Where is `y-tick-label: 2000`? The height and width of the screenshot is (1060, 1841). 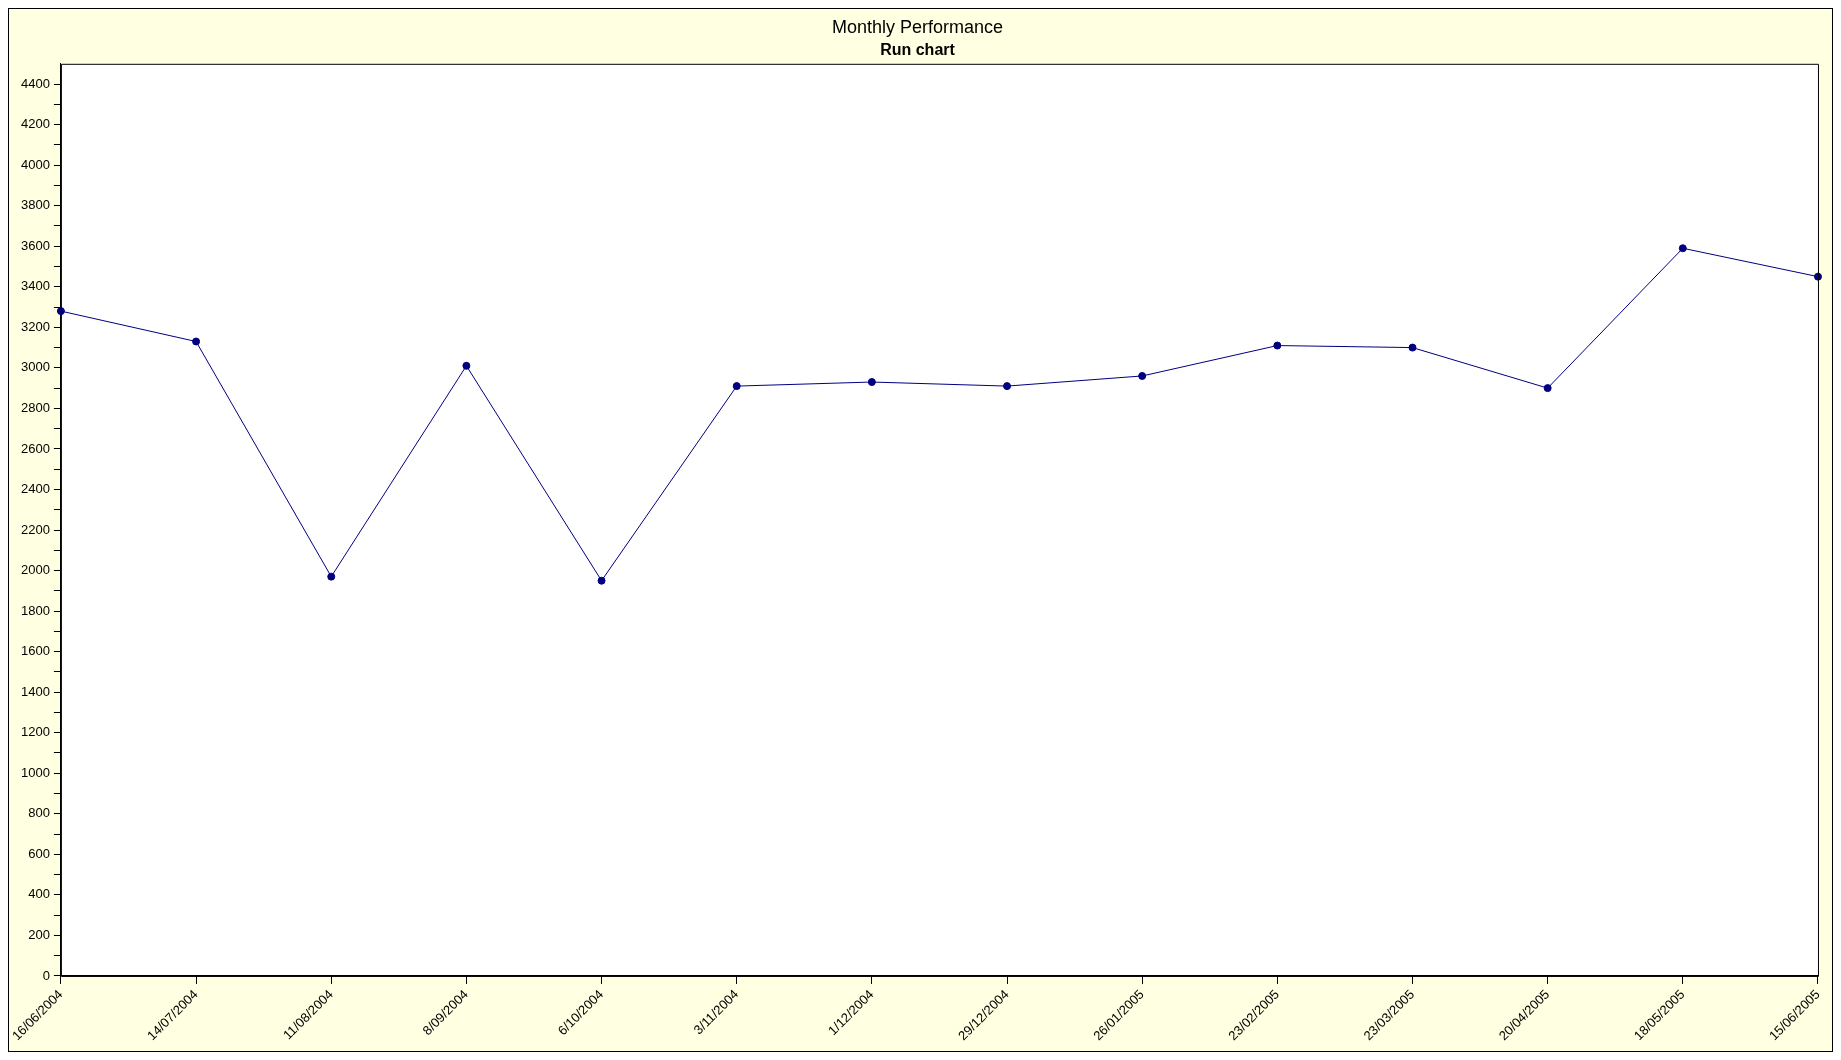 y-tick-label: 2000 is located at coordinates (35, 570).